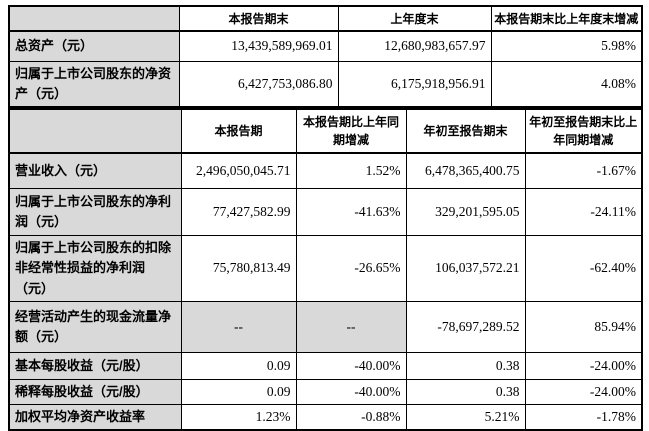  What do you see at coordinates (414, 46) in the screenshot?
I see `table-cell: 12,680,983,657.97` at bounding box center [414, 46].